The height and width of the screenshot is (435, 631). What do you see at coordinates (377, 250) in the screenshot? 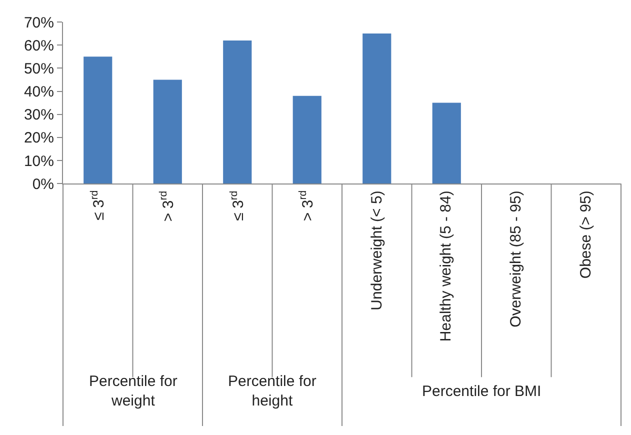
I see `x-tick-label: Underweight (< 5)` at bounding box center [377, 250].